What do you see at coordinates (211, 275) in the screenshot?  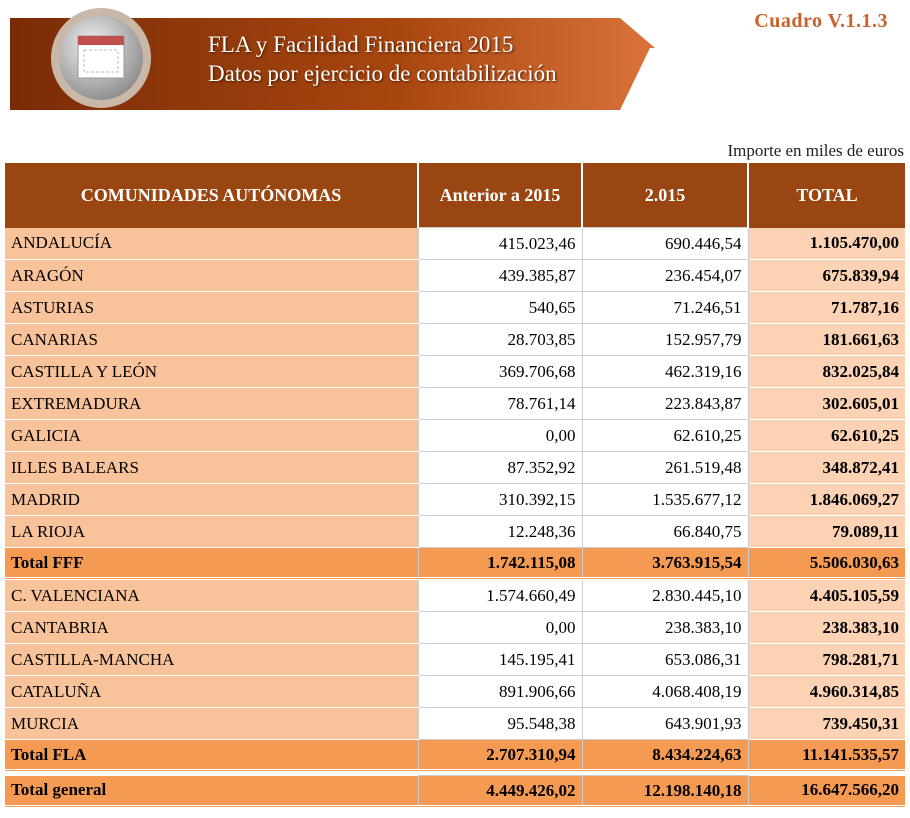 I see `row-label: ARAGÓN` at bounding box center [211, 275].